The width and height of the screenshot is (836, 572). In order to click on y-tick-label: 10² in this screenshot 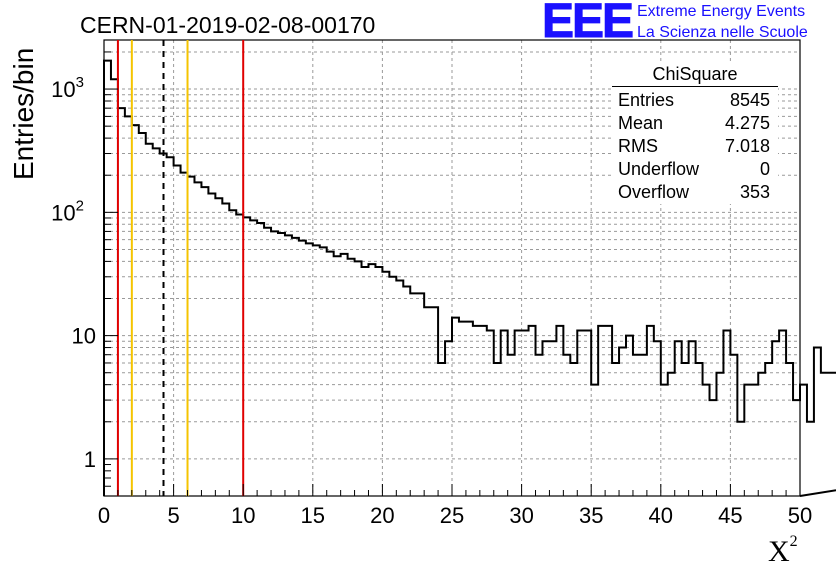, I will do `click(67, 211)`.